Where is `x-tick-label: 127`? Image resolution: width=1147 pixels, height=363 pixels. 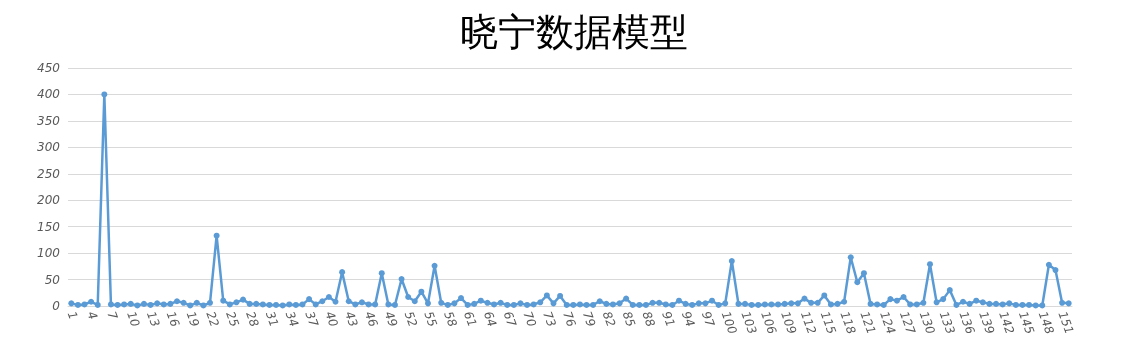 x-tick-label: 127 is located at coordinates (907, 323).